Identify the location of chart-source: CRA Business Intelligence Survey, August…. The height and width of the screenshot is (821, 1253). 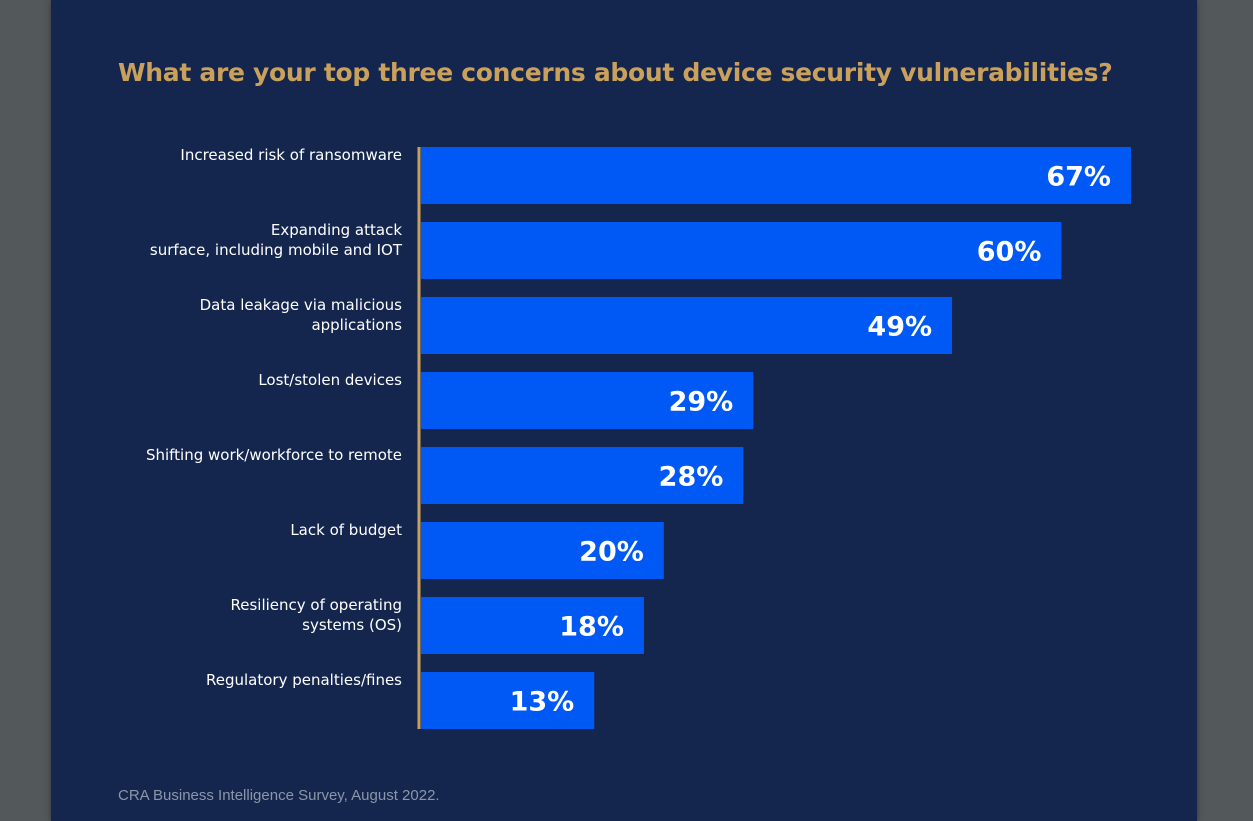
(279, 795).